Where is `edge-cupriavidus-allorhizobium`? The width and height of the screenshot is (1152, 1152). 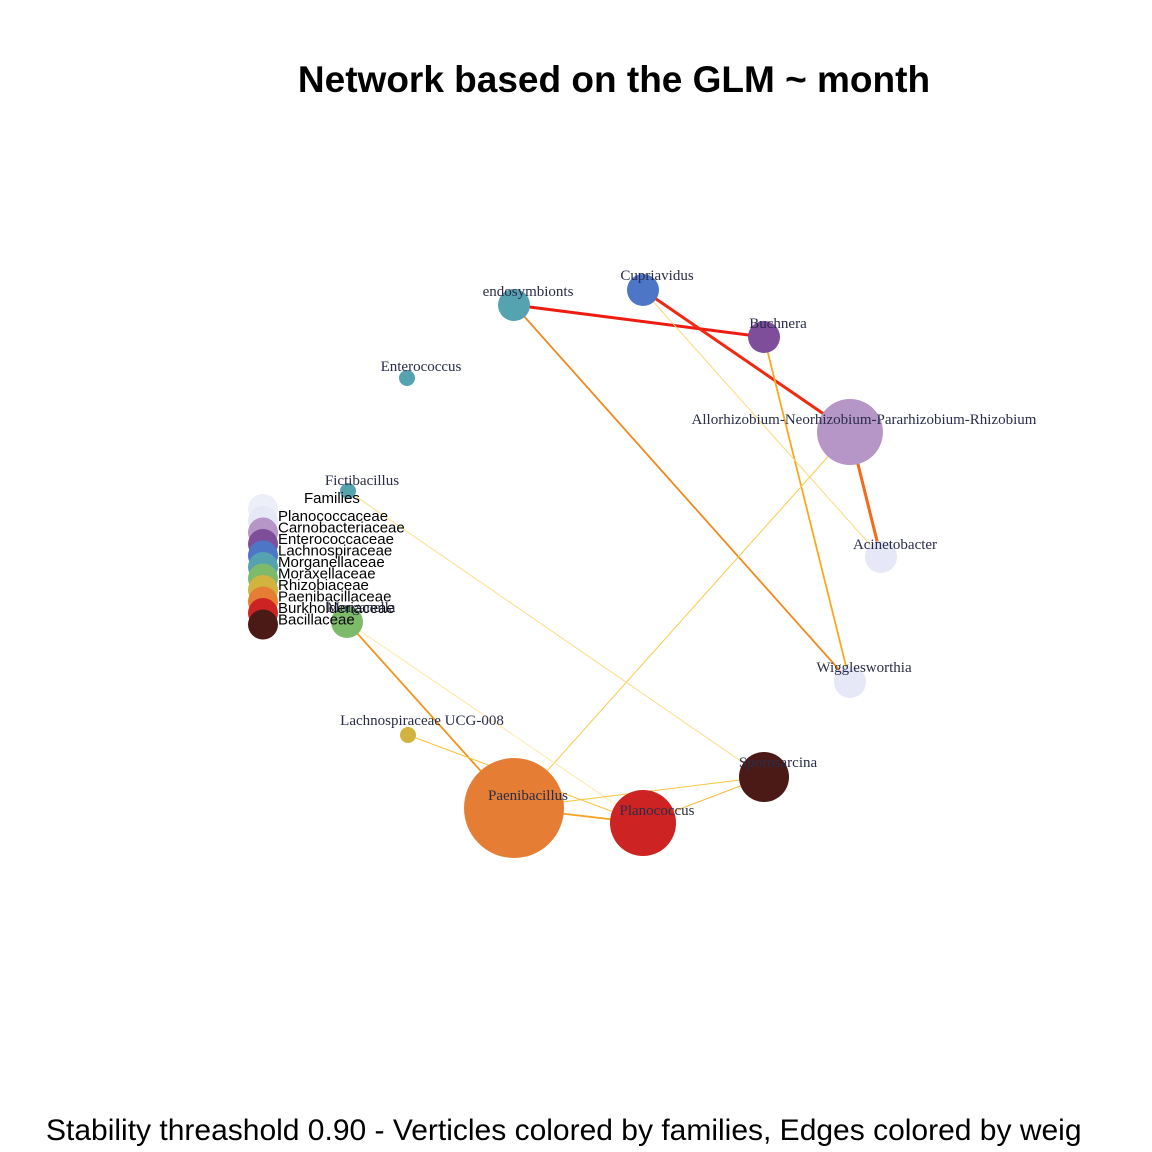 edge-cupriavidus-allorhizobium is located at coordinates (746, 361).